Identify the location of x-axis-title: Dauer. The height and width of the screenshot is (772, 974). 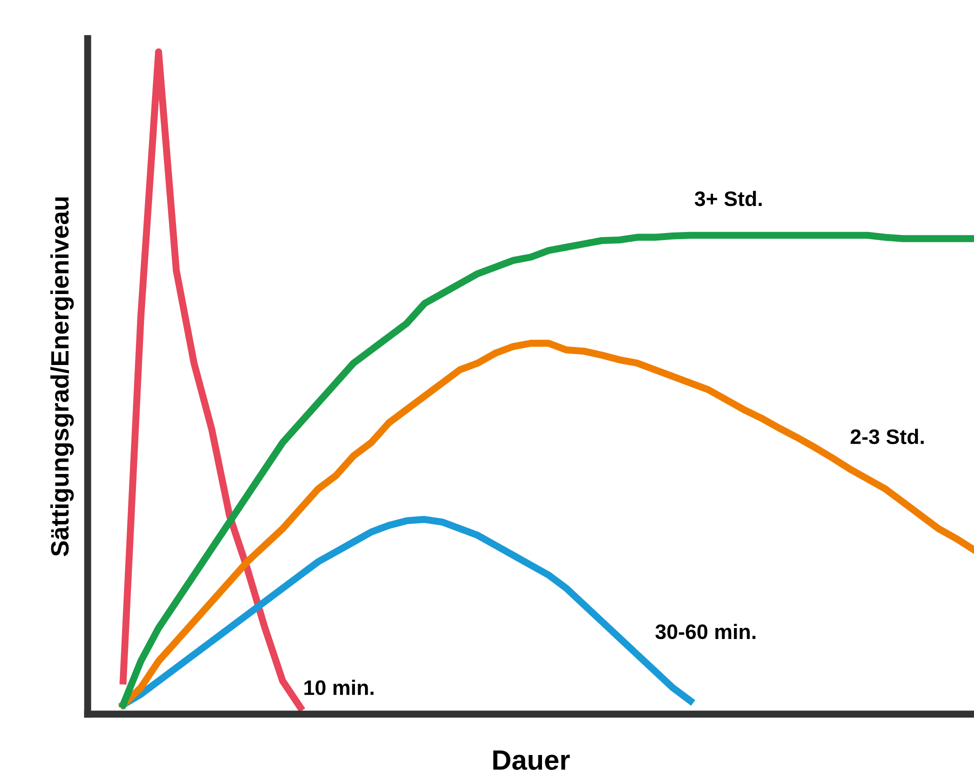
(531, 760).